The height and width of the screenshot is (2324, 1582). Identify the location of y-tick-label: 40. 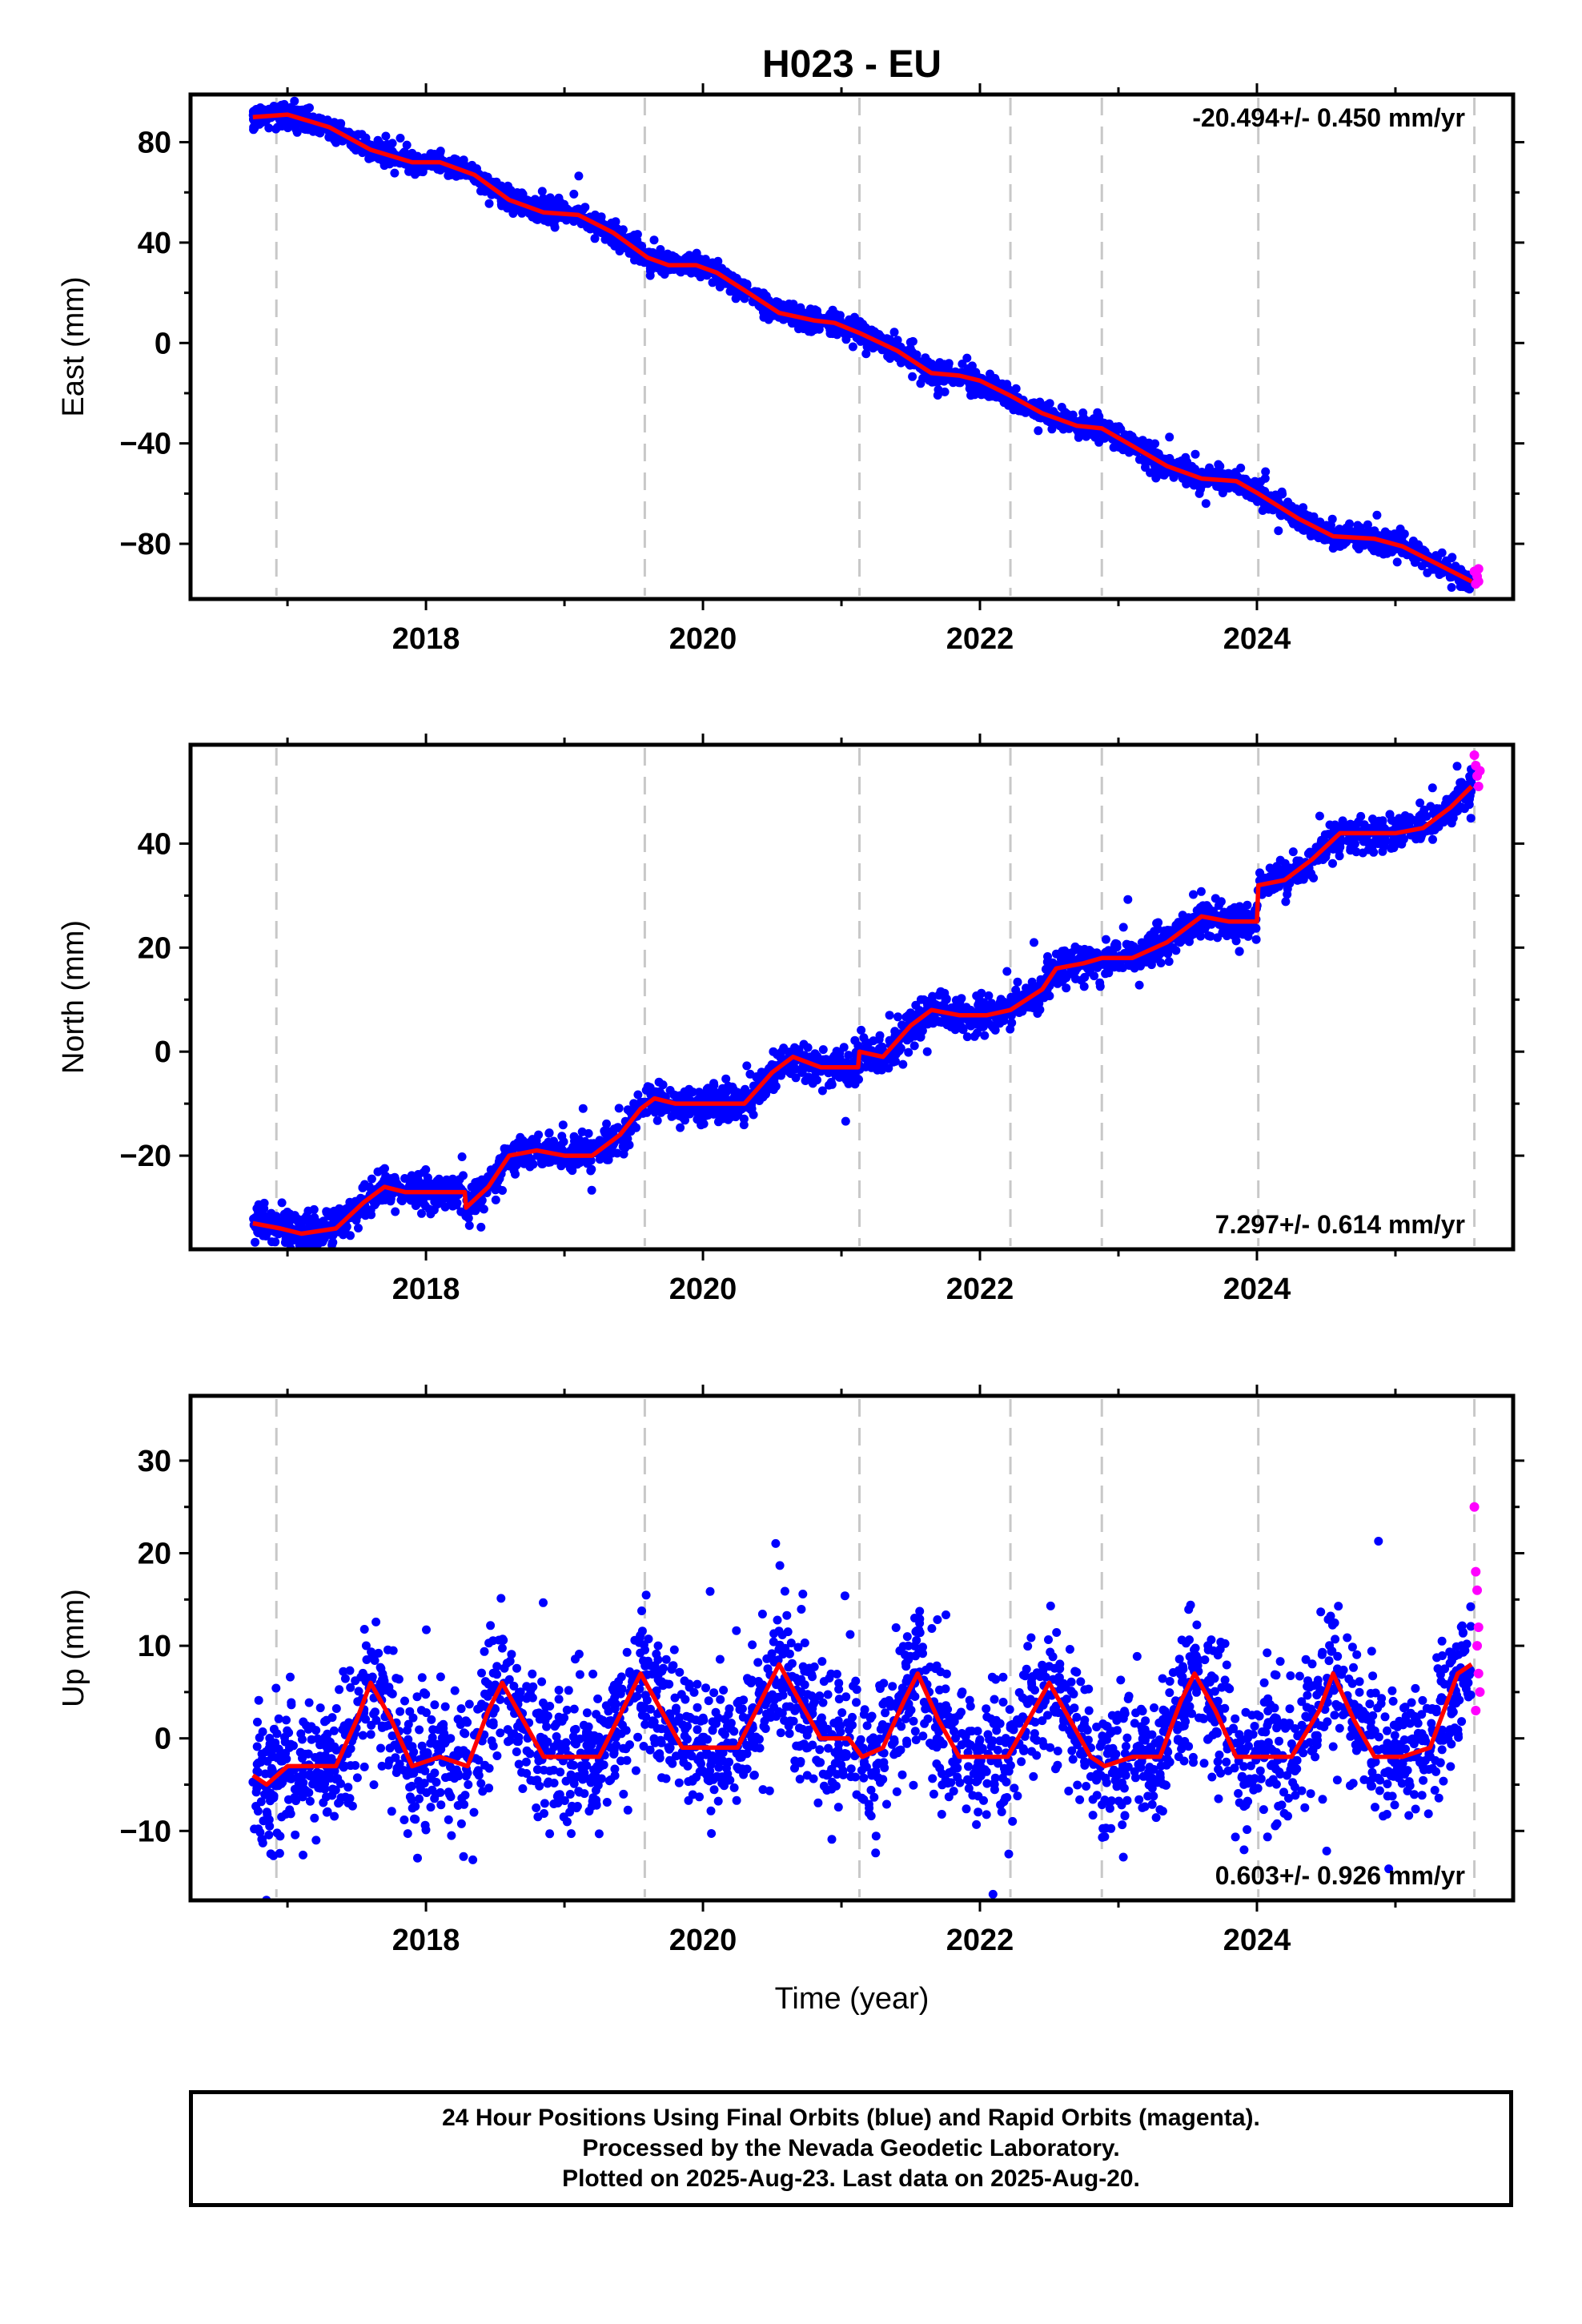
(154, 243).